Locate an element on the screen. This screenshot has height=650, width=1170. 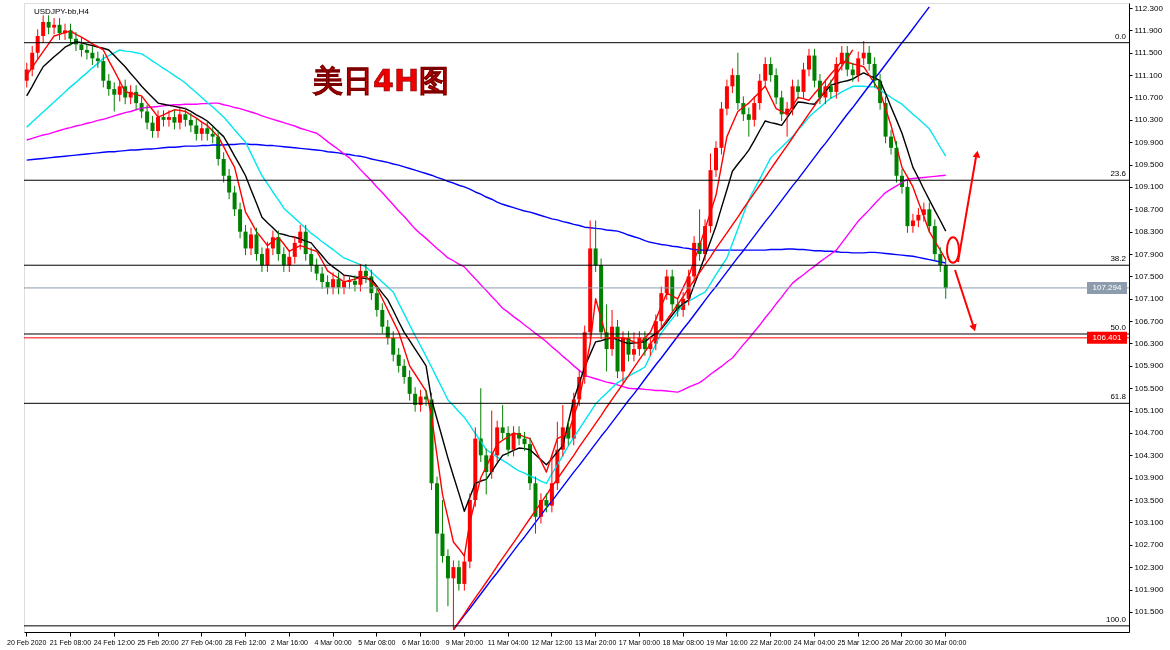
annotation: 61.8 is located at coordinates (1118, 397).